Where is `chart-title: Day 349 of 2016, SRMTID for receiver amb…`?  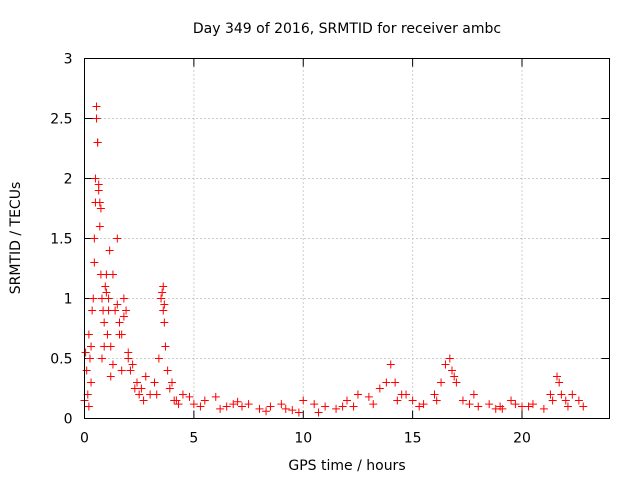 chart-title: Day 349 of 2016, SRMTID for receiver amb… is located at coordinates (347, 29).